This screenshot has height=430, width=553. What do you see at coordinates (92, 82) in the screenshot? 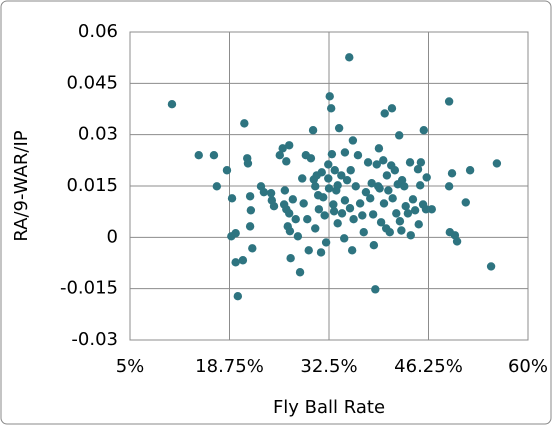
I see `y-tick-label: 0.045` at bounding box center [92, 82].